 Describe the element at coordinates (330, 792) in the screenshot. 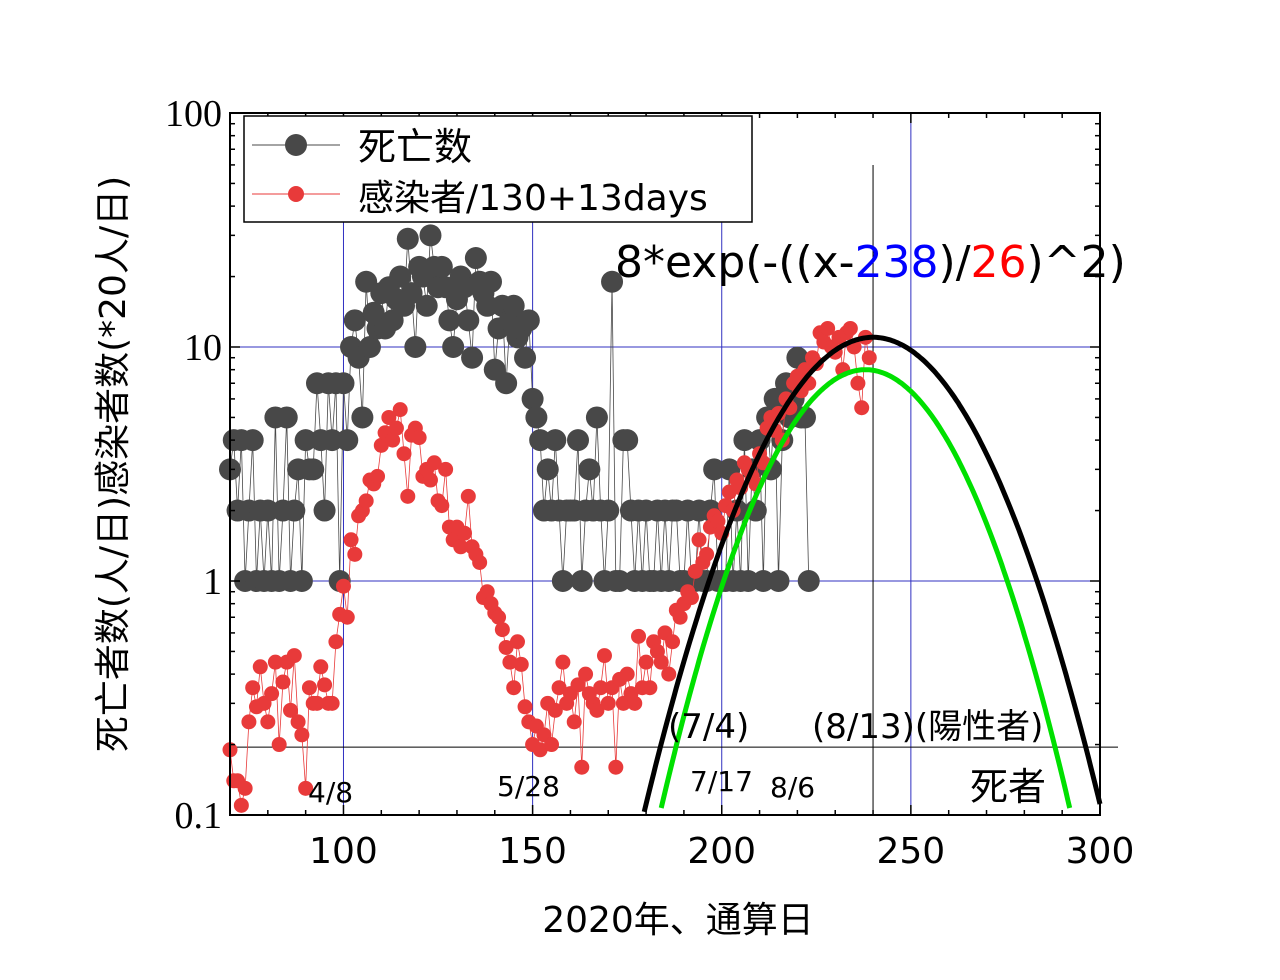

I see `annotation-4-8: 4/8` at that location.